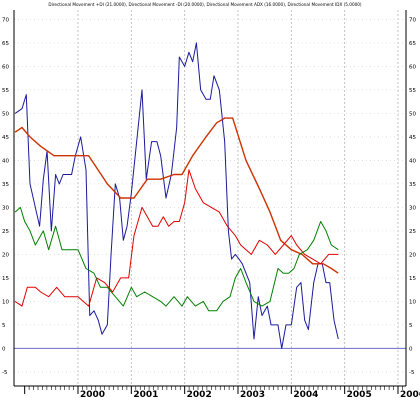 The width and height of the screenshot is (420, 400). I want to click on y-tick-label-left-11: 50, so click(5, 114).